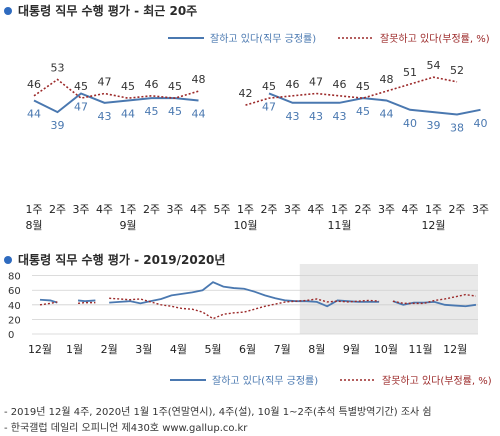  I want to click on x-tick-label: 3월, so click(143, 349).